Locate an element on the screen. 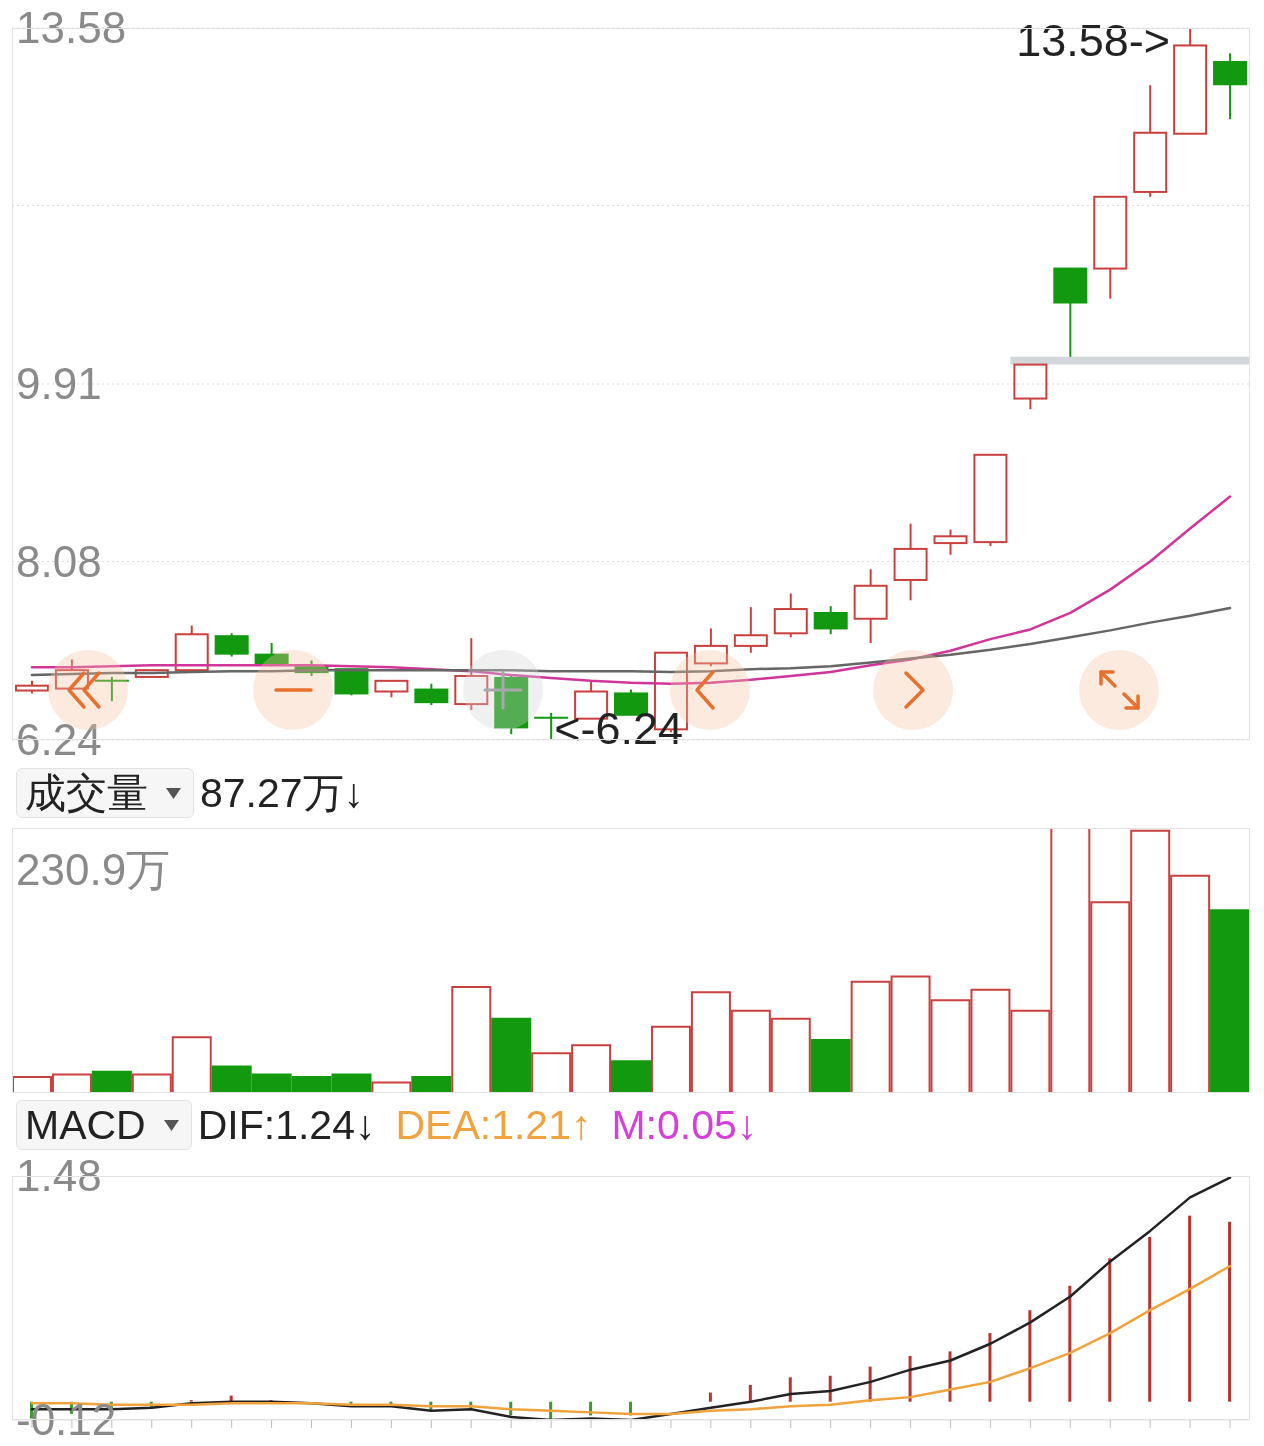  dropdown-box: 成交量 is located at coordinates (105, 793).